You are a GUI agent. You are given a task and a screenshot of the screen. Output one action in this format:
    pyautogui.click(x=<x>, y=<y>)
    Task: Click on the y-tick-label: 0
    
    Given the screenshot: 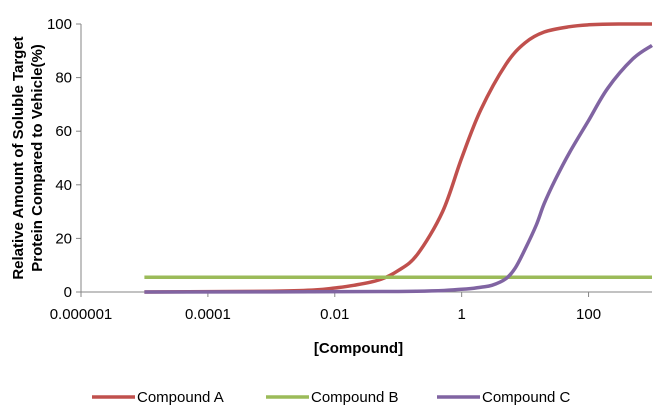 What is the action you would take?
    pyautogui.click(x=68, y=292)
    